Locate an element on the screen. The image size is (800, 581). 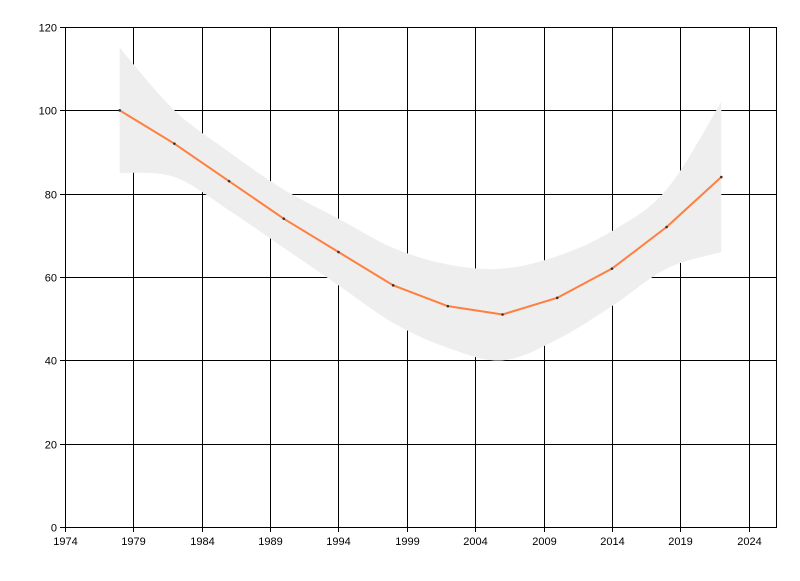
y-tick-label: 20 is located at coordinates (51, 446).